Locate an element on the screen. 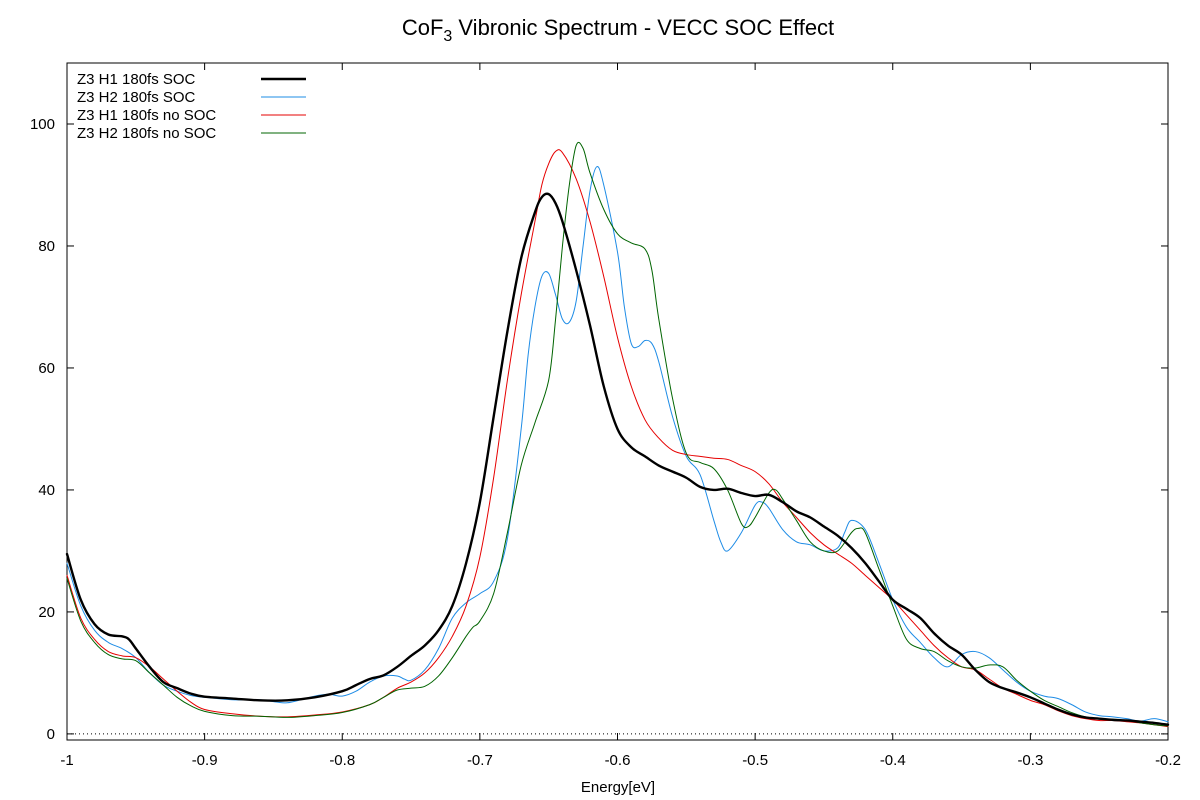  chart-title-prefix: CoF is located at coordinates (423, 27).